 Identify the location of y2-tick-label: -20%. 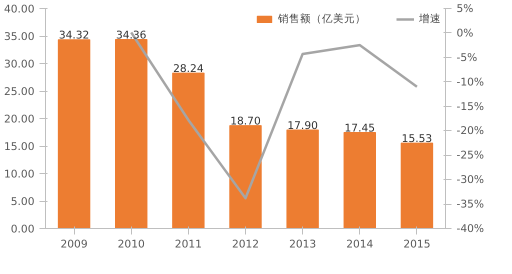
(470, 131).